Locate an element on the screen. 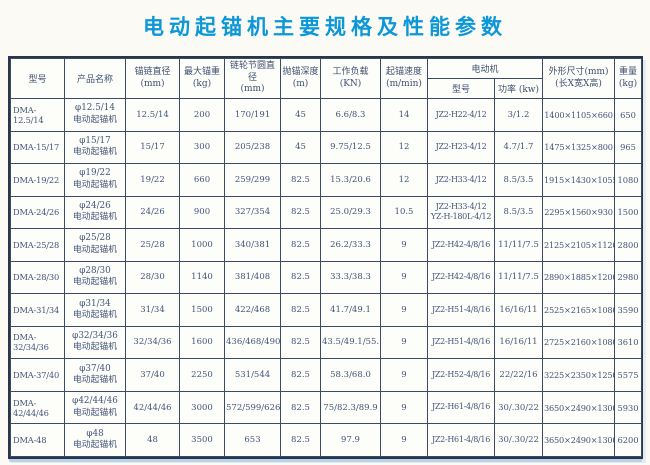 This screenshot has width=650, height=465. cell-motor-model: JZ2-H42-4/8/16 is located at coordinates (461, 245).